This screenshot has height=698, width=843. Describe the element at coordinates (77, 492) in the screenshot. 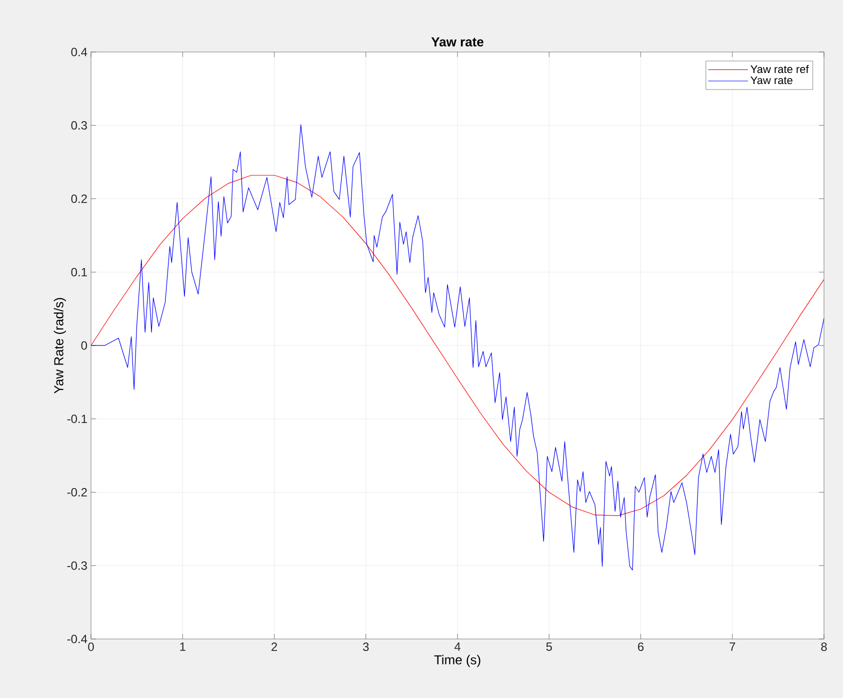

I see `y-tick-label: -0.2` at that location.